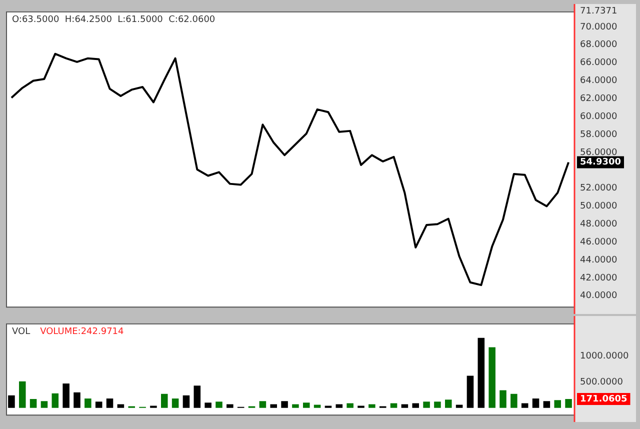  I want to click on y-tick-label: 50.0000, so click(599, 207).